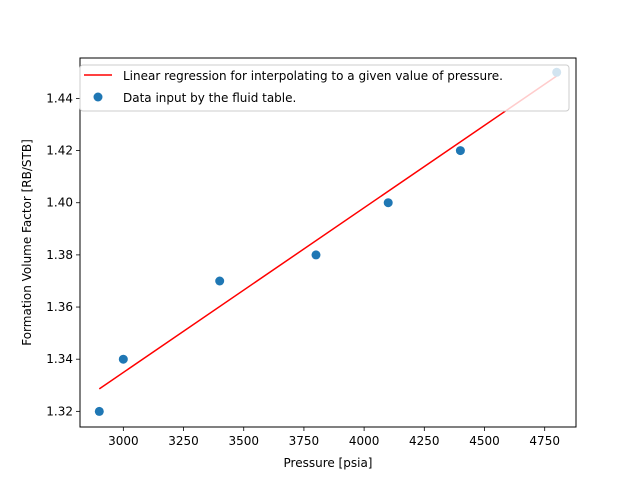 The image size is (640, 480). What do you see at coordinates (209, 98) in the screenshot?
I see `legend-entry-data: Data input by the fluid table.` at bounding box center [209, 98].